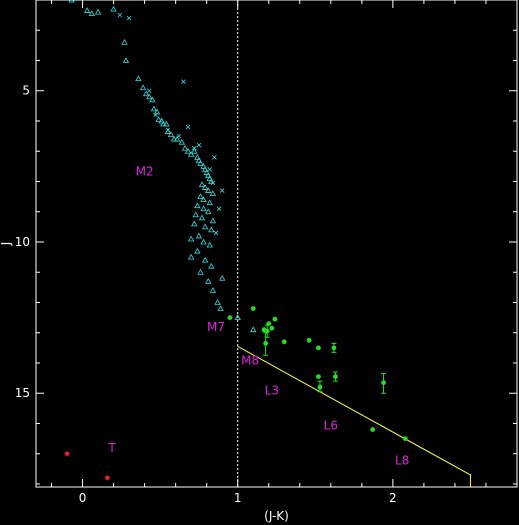 The height and width of the screenshot is (525, 519). I want to click on spectral-type-label: L8, so click(402, 460).